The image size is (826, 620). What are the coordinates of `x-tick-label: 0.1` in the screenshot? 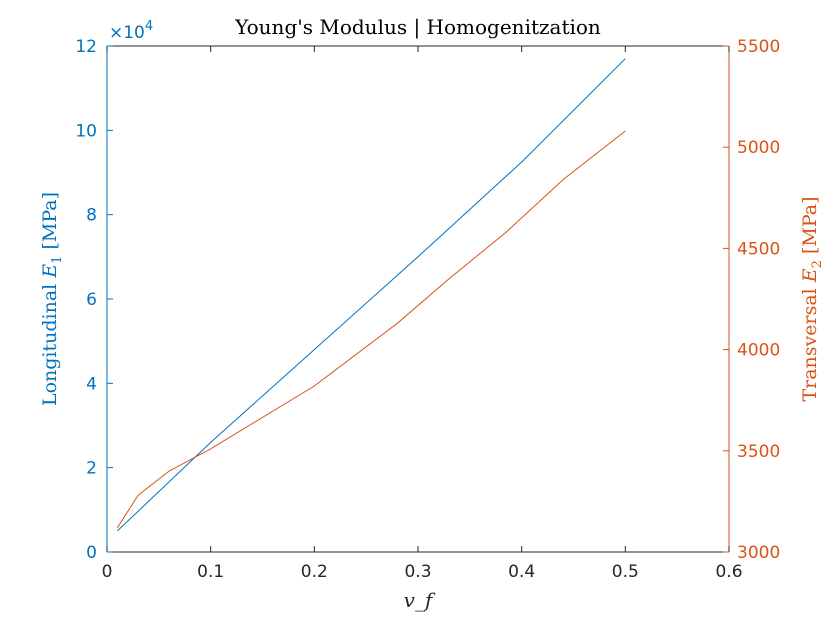 It's located at (210, 572).